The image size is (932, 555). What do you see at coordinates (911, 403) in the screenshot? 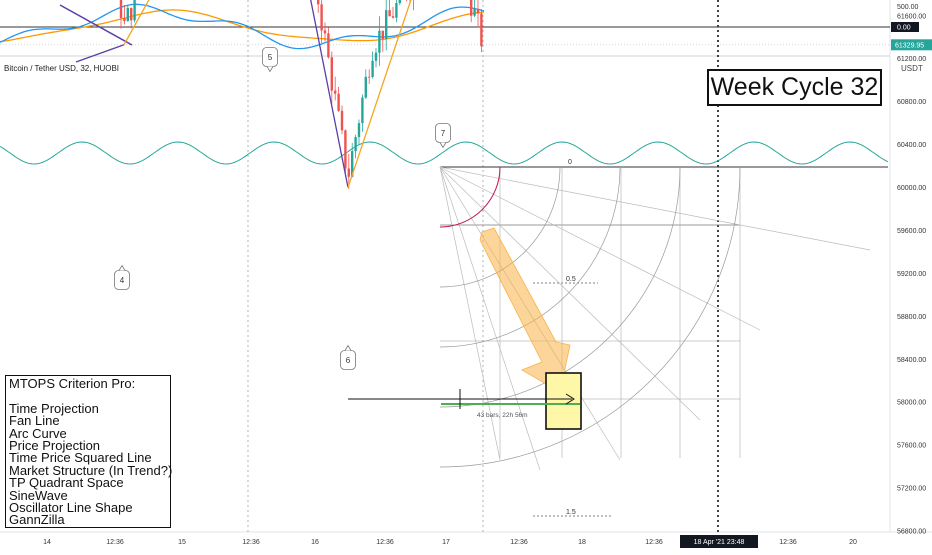
I see `price-tick-label: 58000.00` at bounding box center [911, 403].